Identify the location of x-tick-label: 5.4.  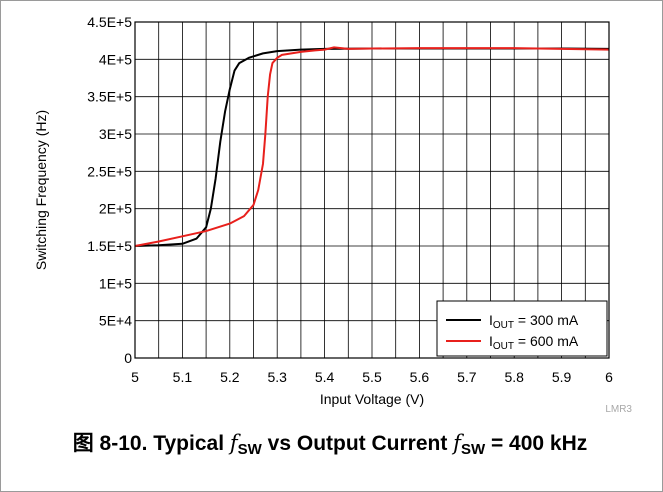
(325, 377).